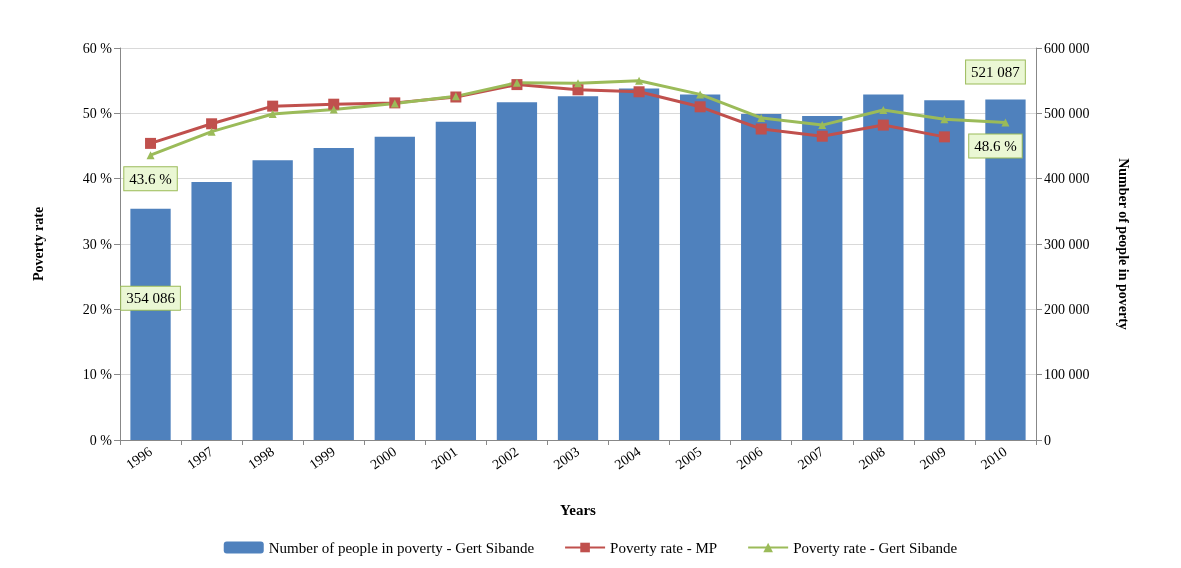  Describe the element at coordinates (627, 458) in the screenshot. I see `x-tick-label: 2004` at that location.